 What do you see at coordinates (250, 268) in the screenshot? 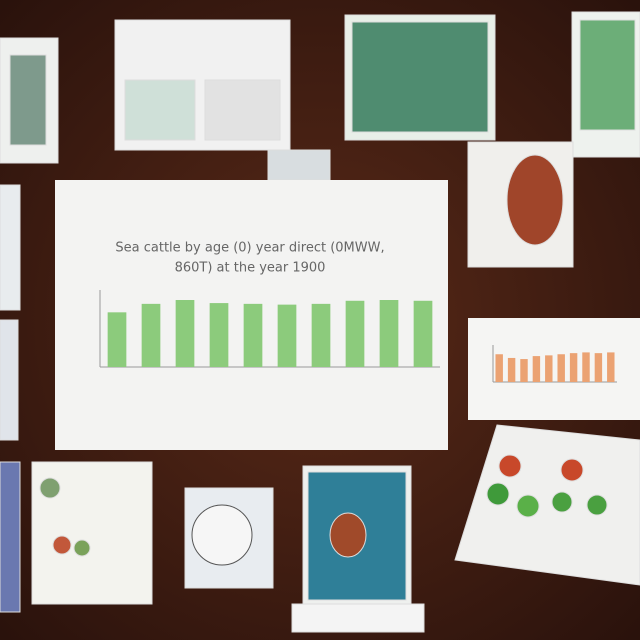
I see `chart-title: 860T) at the year 1900` at bounding box center [250, 268].